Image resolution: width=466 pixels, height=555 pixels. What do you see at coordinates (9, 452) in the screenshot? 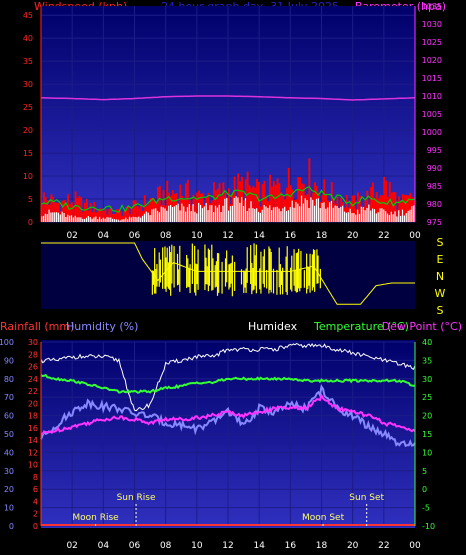
I see `humidity-tick-label: 40` at bounding box center [9, 452].